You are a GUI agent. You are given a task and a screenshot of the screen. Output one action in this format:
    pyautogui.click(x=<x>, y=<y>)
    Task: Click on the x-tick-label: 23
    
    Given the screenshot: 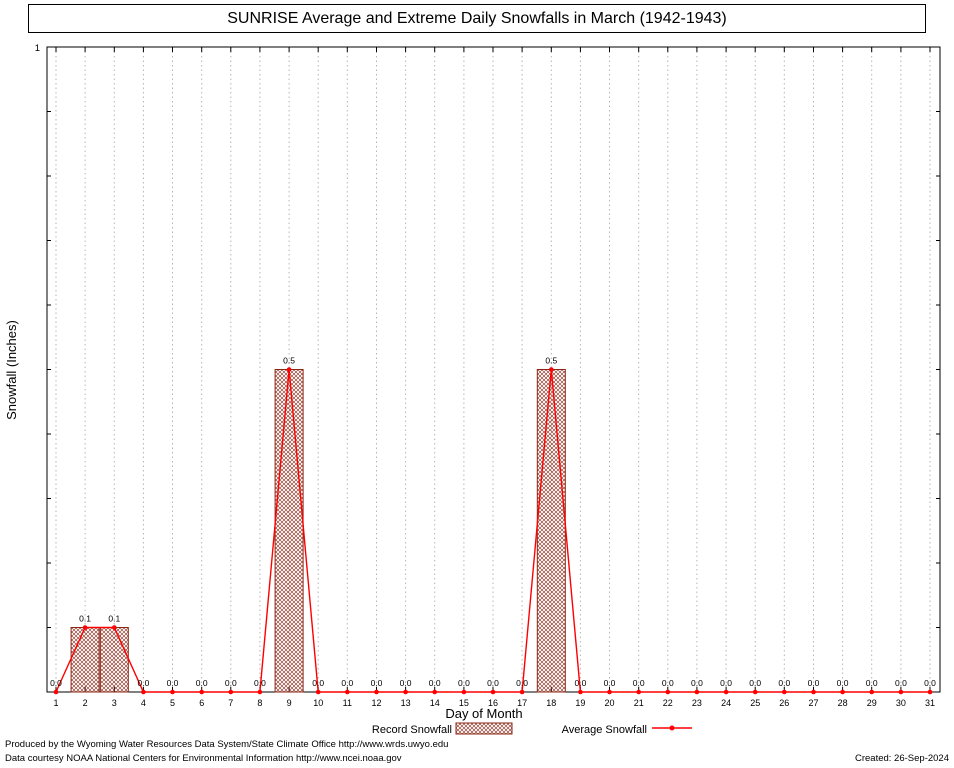 What is the action you would take?
    pyautogui.click(x=697, y=703)
    